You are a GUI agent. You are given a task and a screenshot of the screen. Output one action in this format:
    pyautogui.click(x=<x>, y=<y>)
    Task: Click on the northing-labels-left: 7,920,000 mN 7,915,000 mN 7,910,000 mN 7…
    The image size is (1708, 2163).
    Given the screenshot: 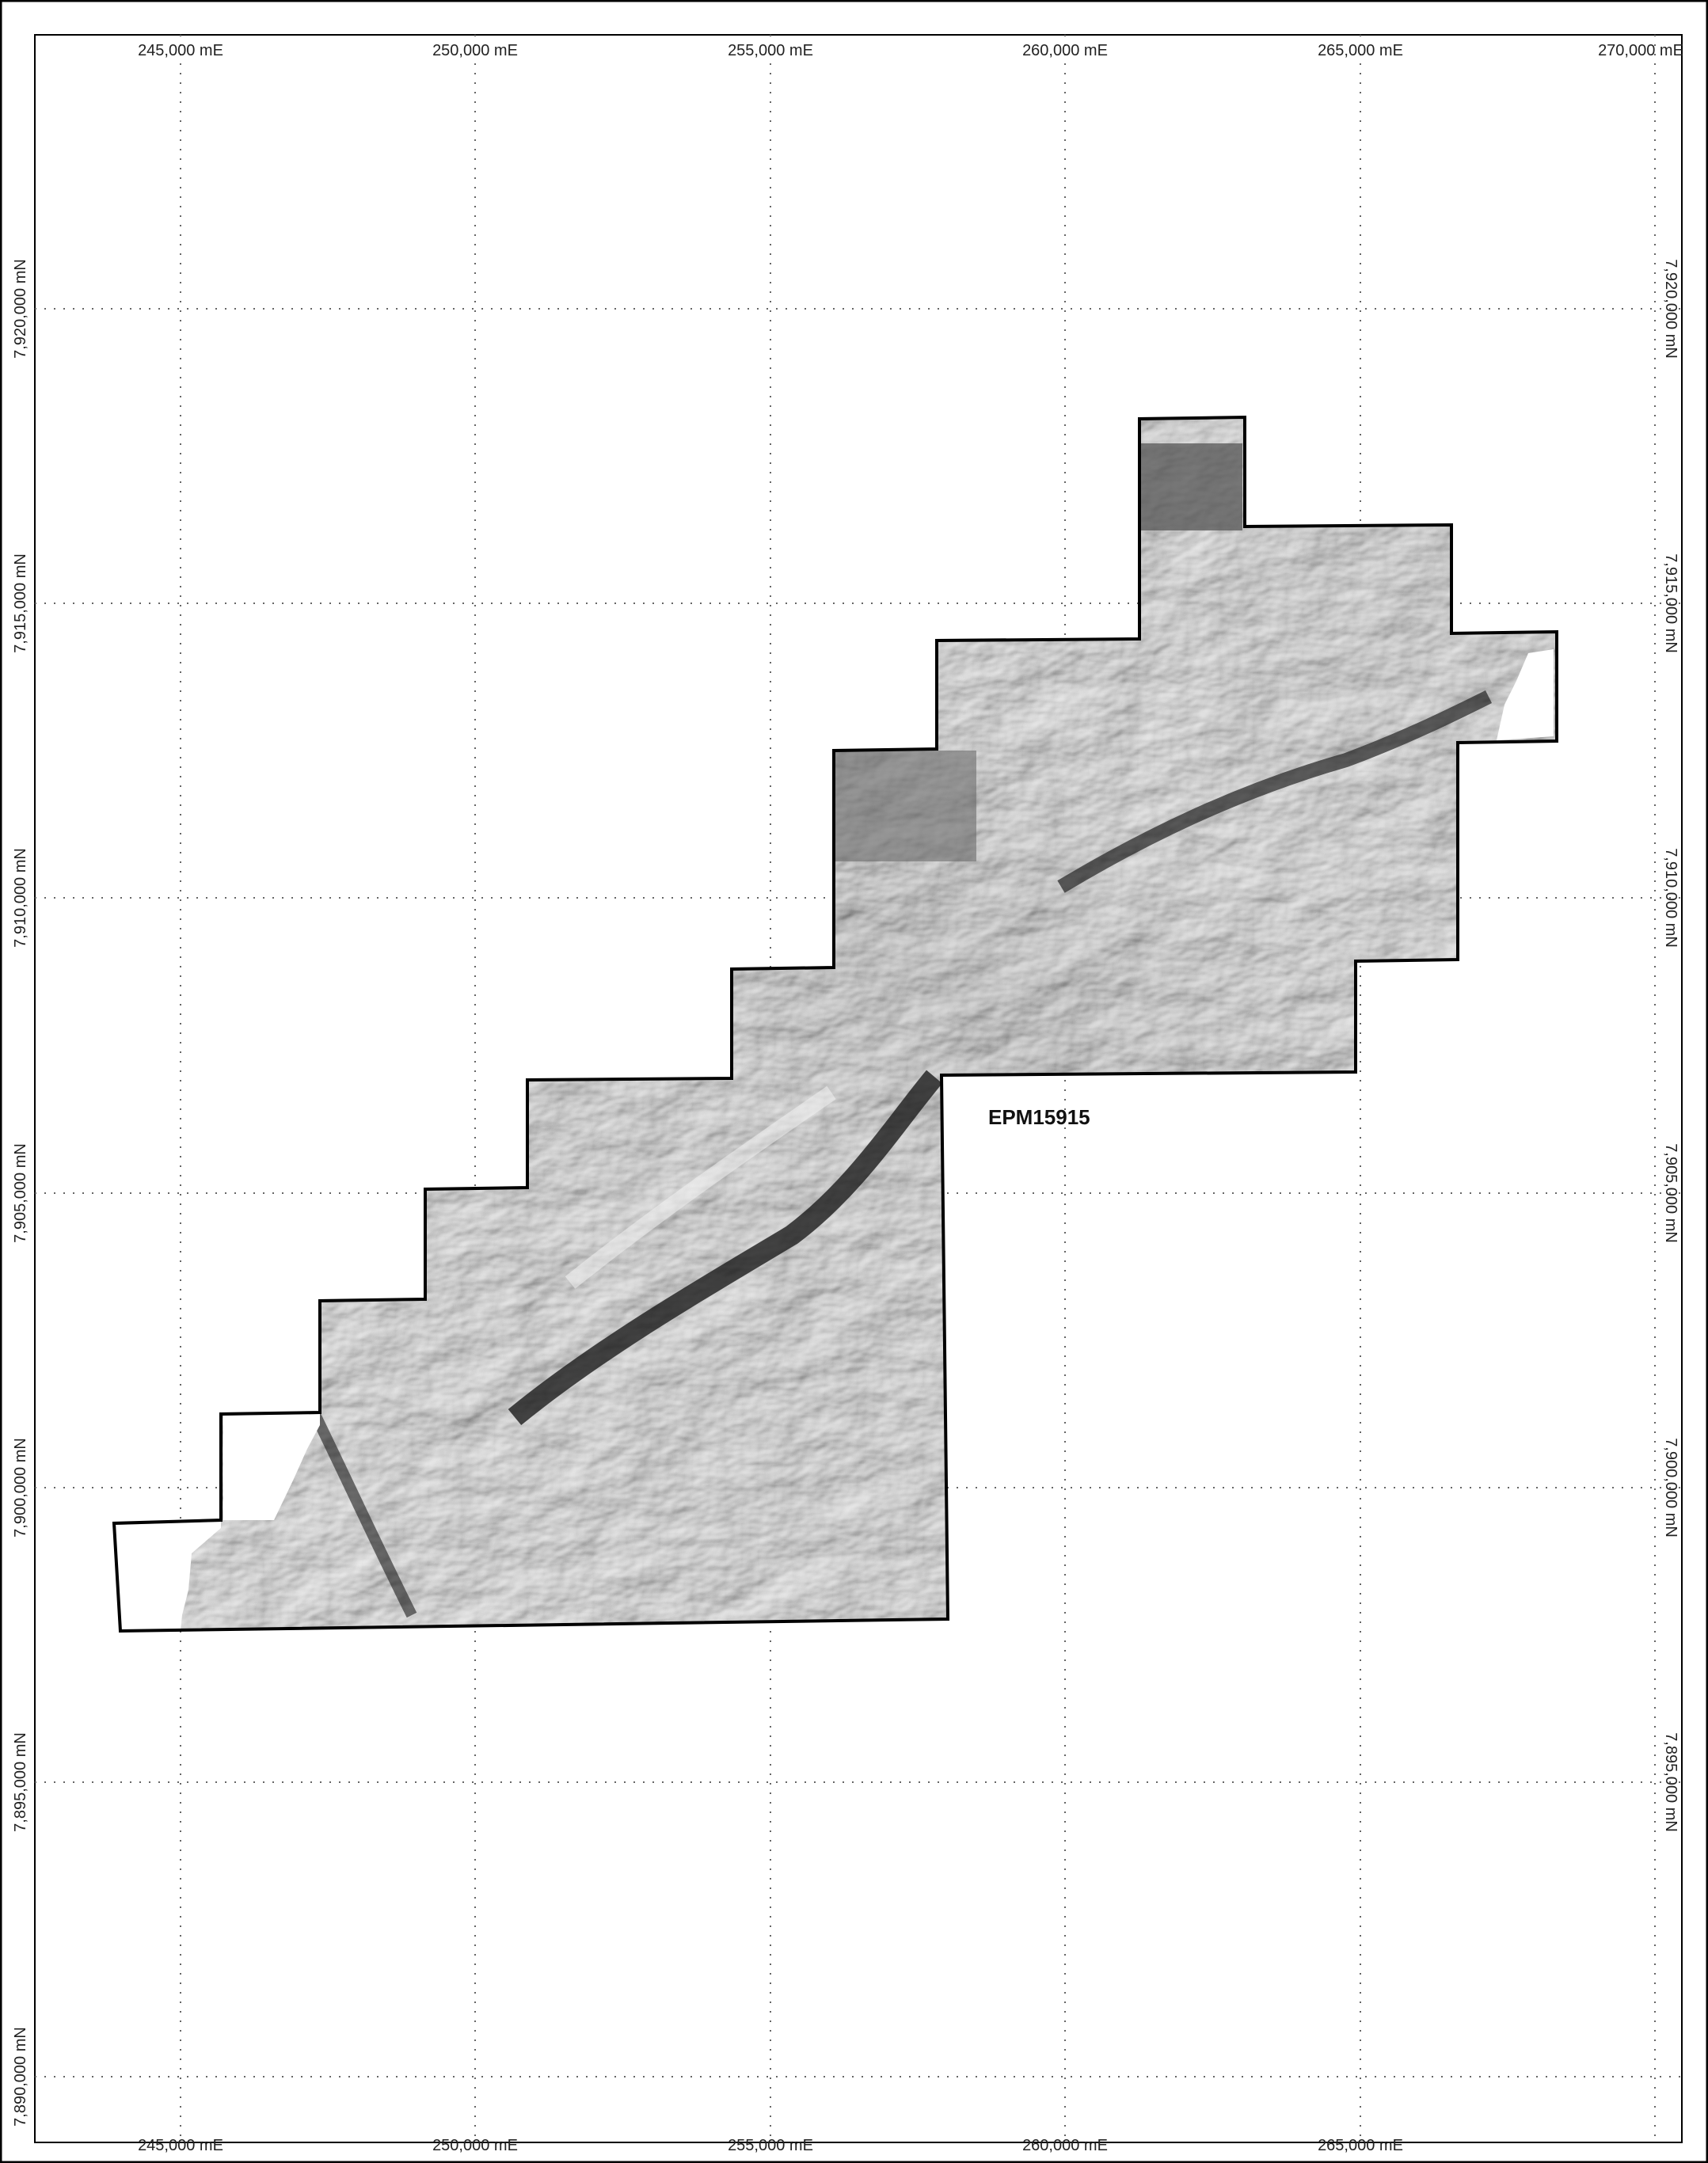 What is the action you would take?
    pyautogui.click(x=20, y=1193)
    